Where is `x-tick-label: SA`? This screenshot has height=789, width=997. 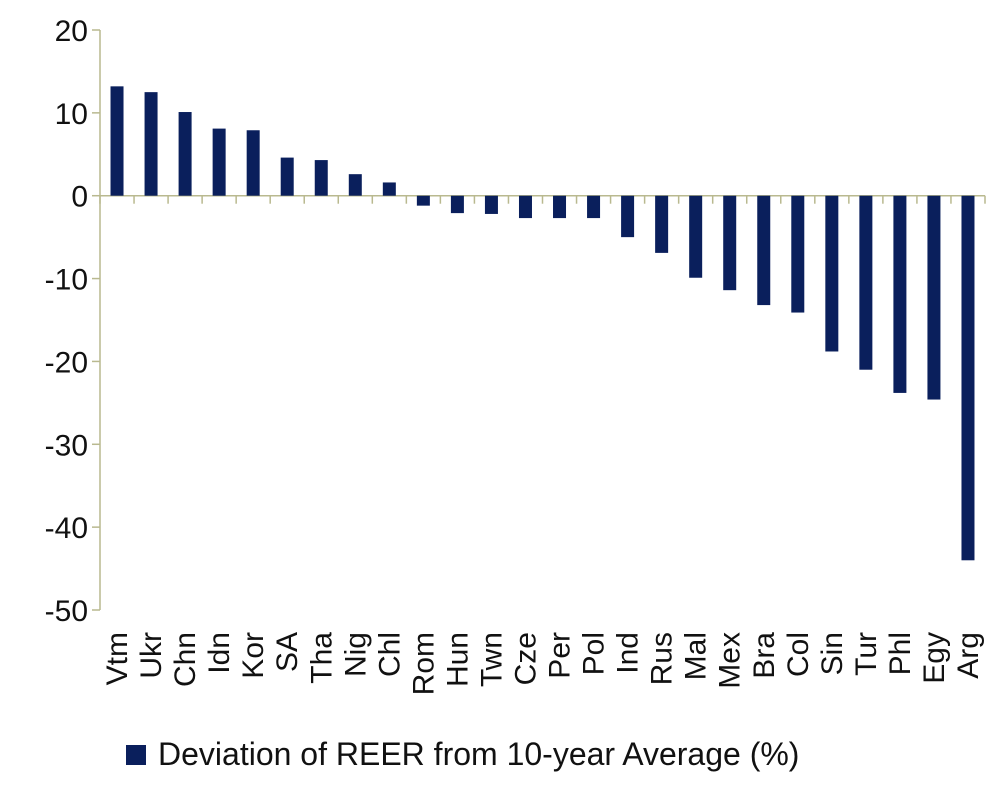
x-tick-label: SA is located at coordinates (287, 652).